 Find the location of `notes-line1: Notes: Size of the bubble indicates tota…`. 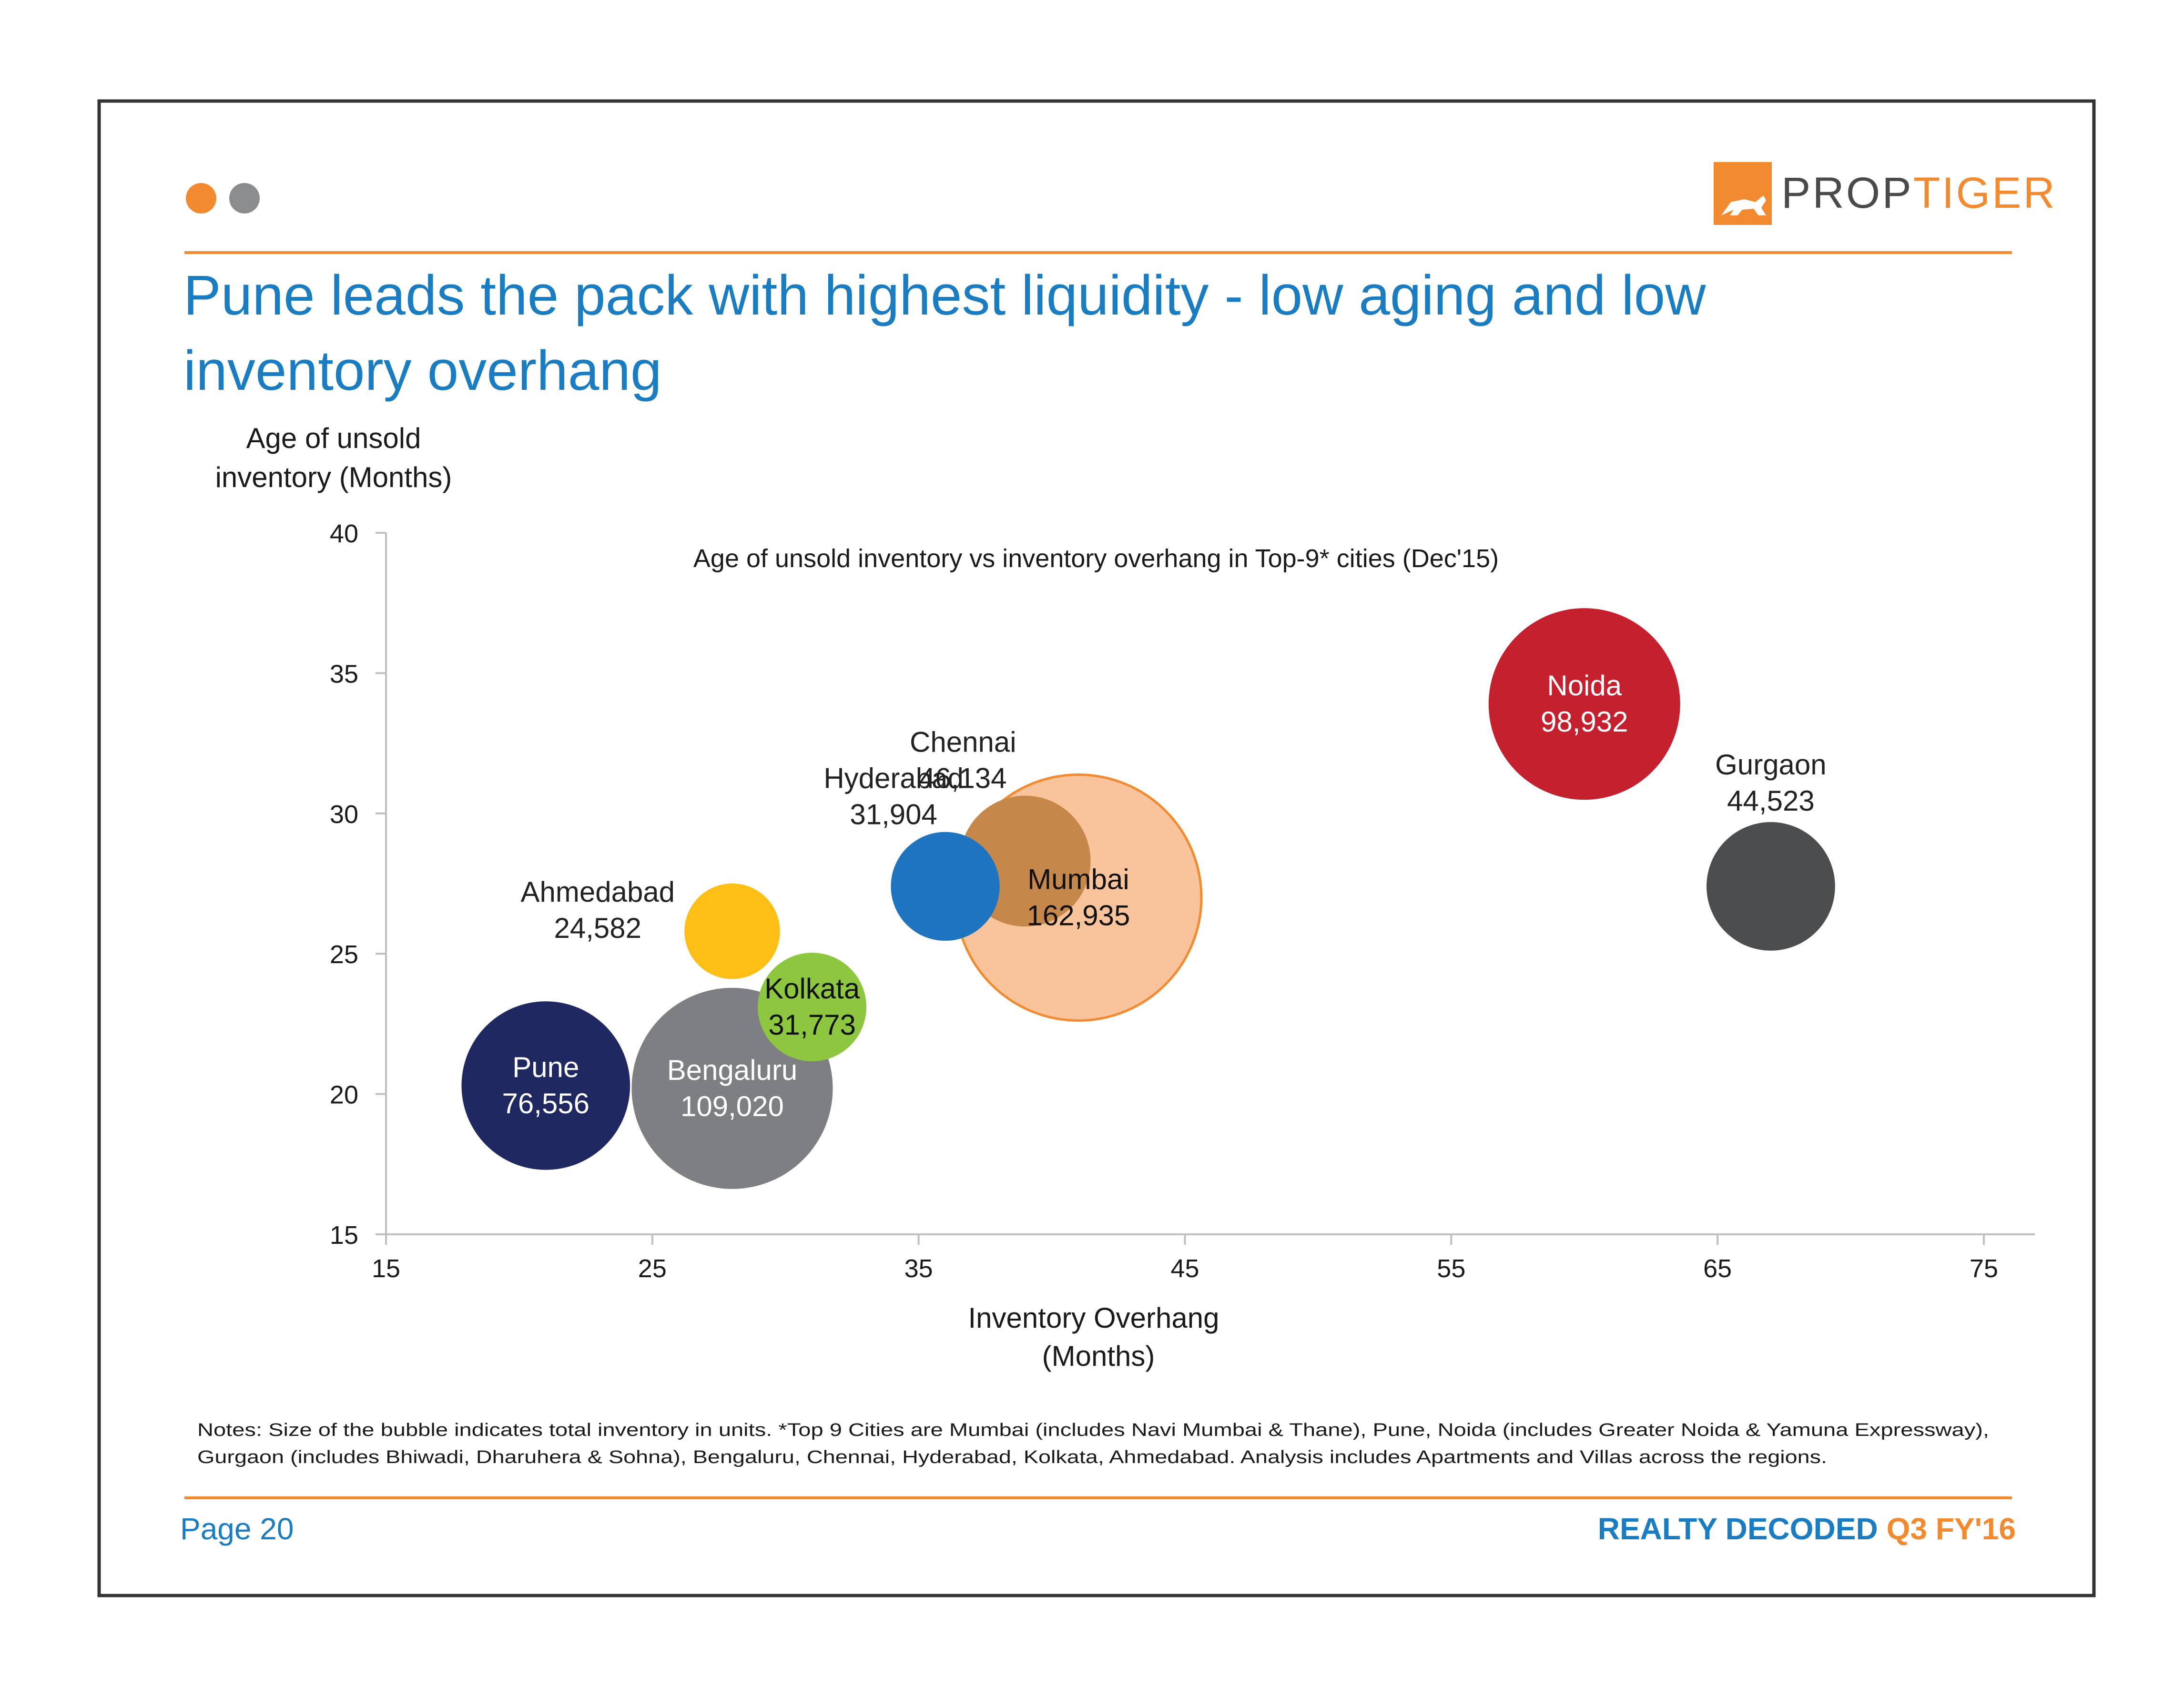

notes-line1: Notes: Size of the bubble indicates tota… is located at coordinates (1093, 1430).